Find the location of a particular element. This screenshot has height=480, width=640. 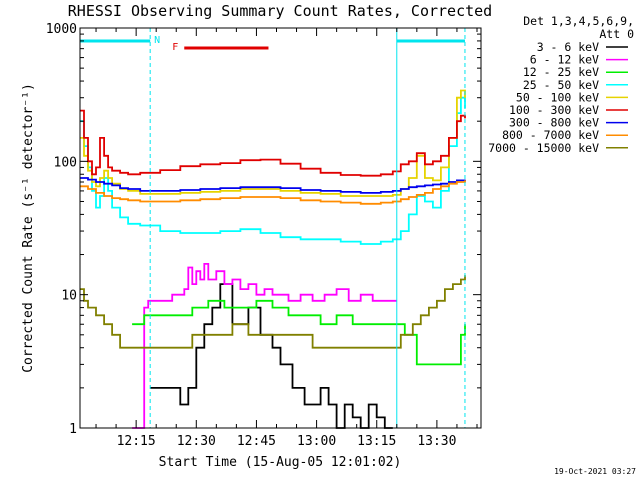

legend-label-4: 25 - 50 keV is located at coordinates (561, 85).